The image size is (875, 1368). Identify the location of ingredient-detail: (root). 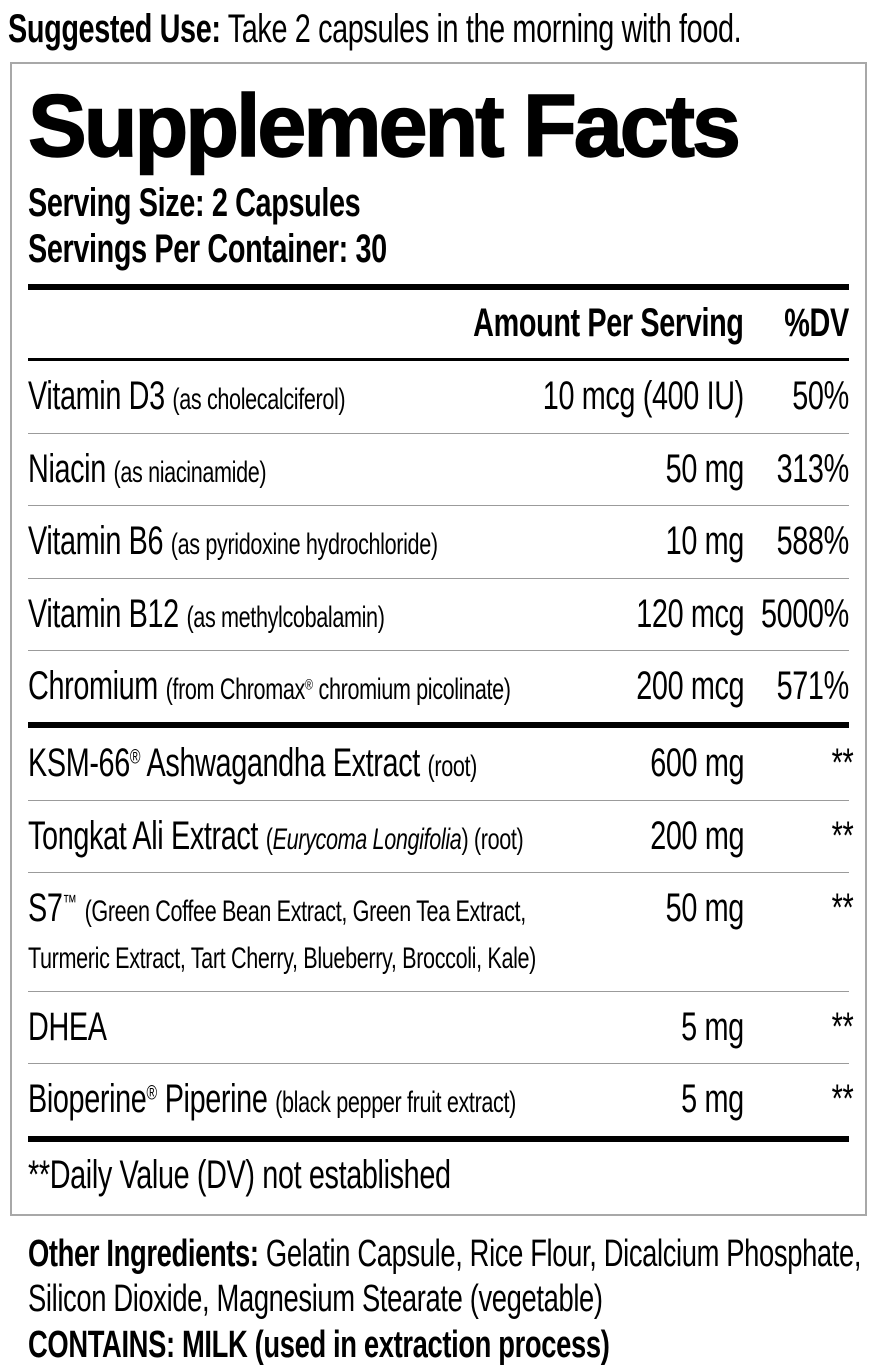
(452, 767).